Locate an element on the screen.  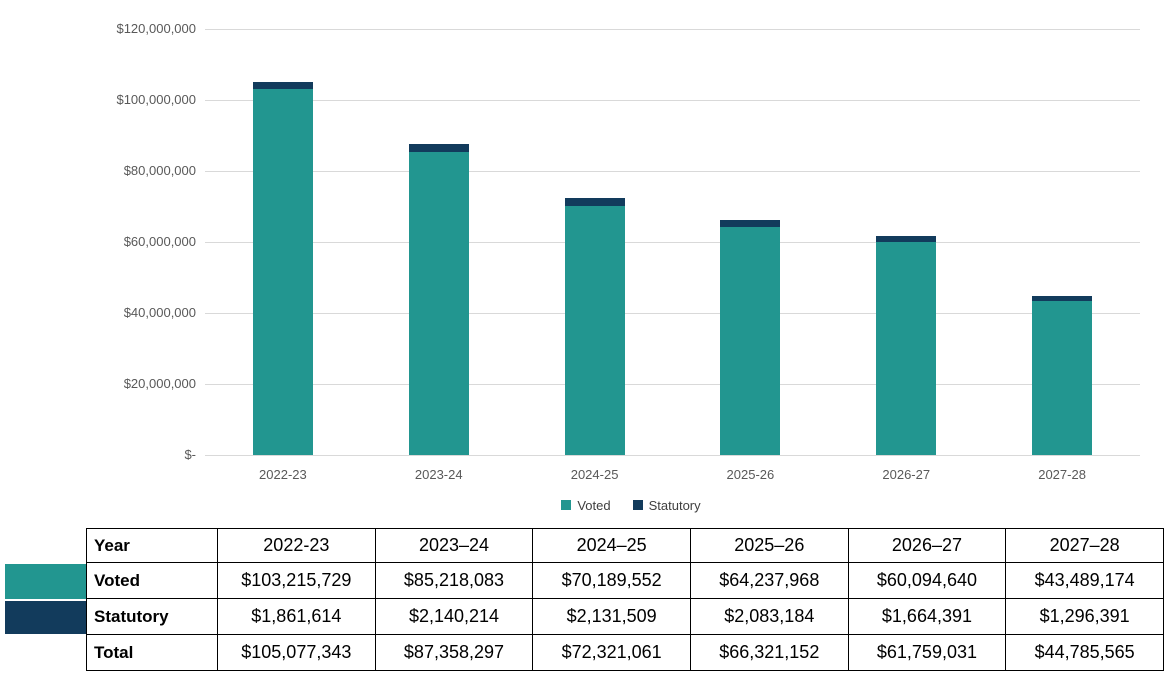
y-axis-label: $80,000,000 is located at coordinates (159, 170).